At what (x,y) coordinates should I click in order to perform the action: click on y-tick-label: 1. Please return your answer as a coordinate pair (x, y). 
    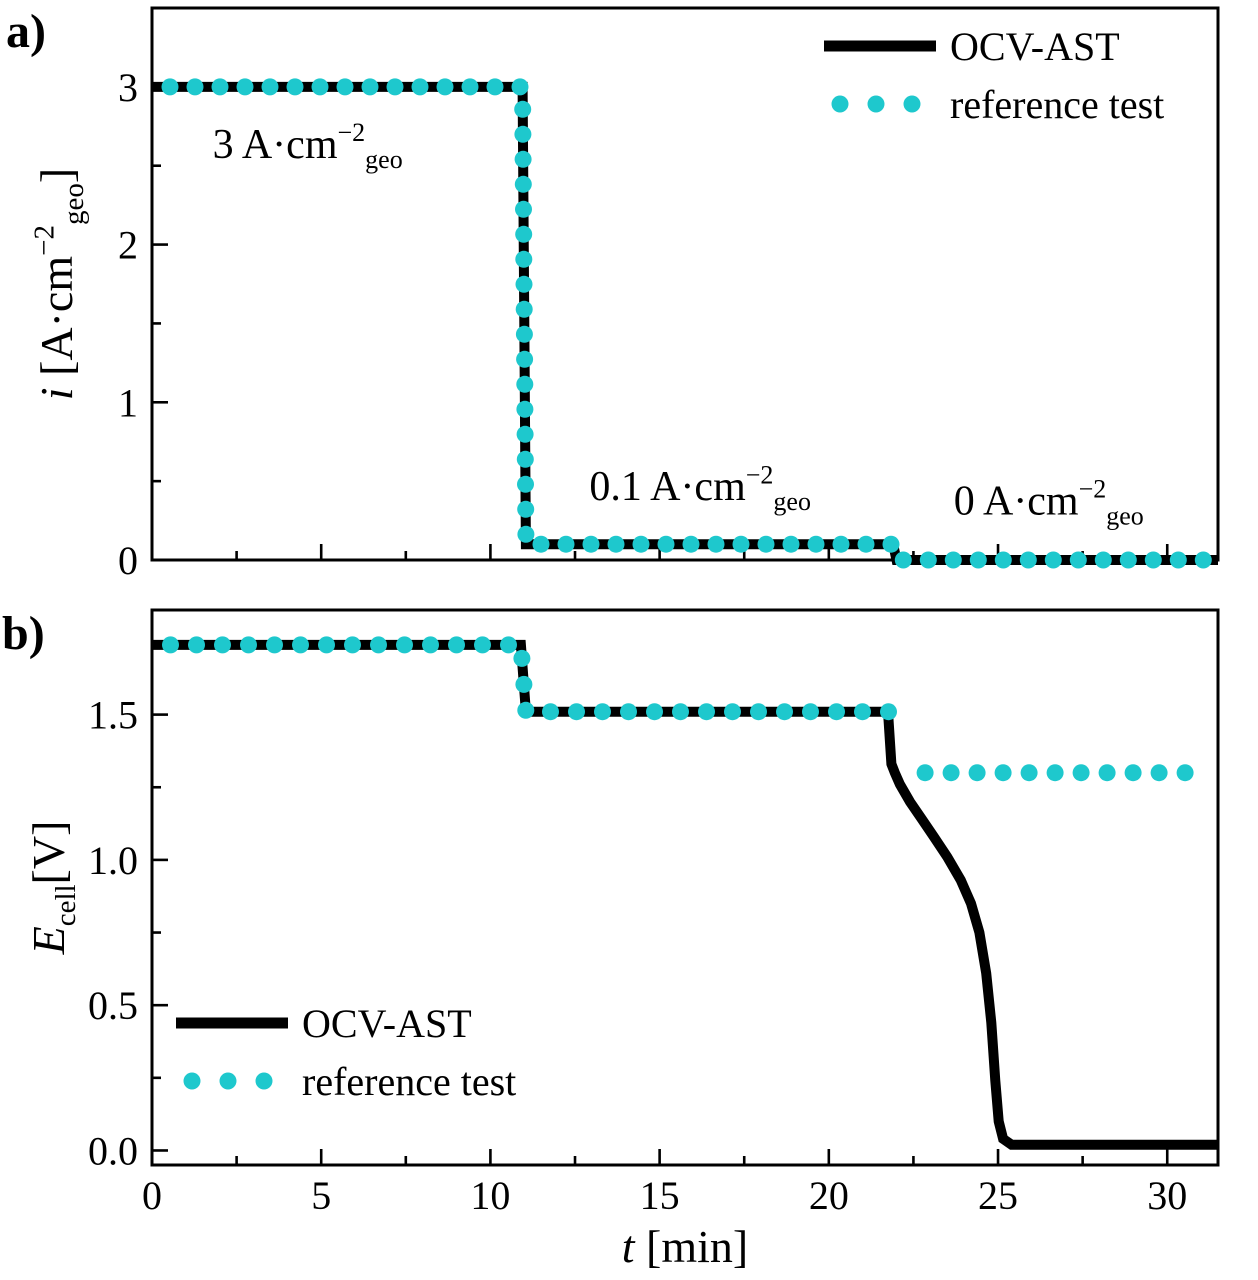
    Looking at the image, I should click on (128, 402).